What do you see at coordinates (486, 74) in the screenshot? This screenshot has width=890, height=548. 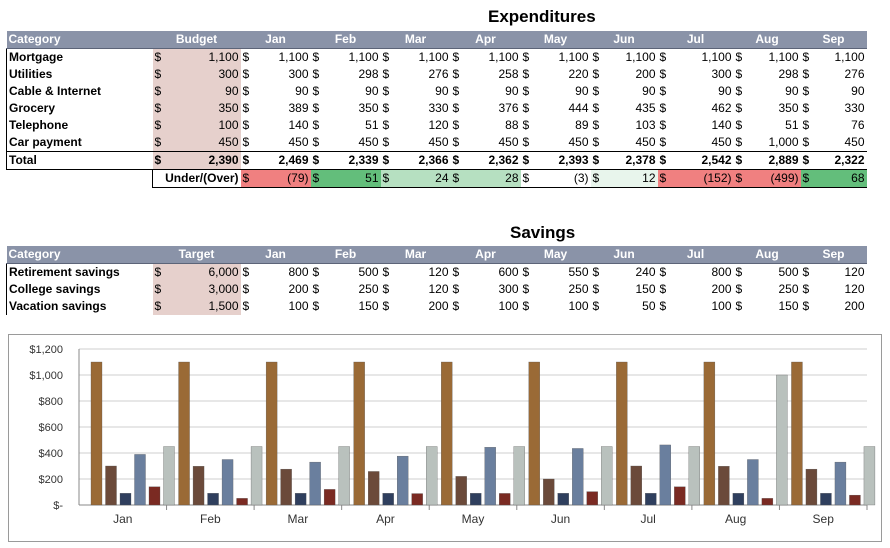 I see `month-cell: $258` at bounding box center [486, 74].